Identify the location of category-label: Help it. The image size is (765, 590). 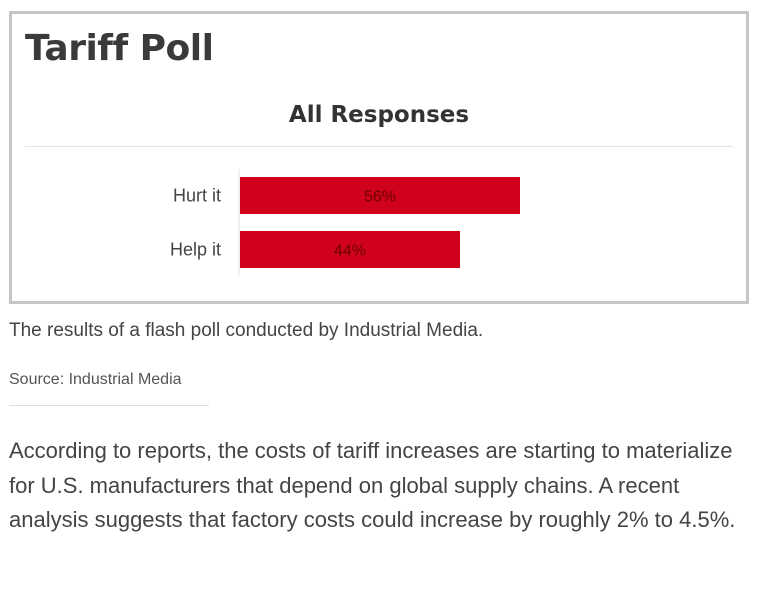
(195, 250).